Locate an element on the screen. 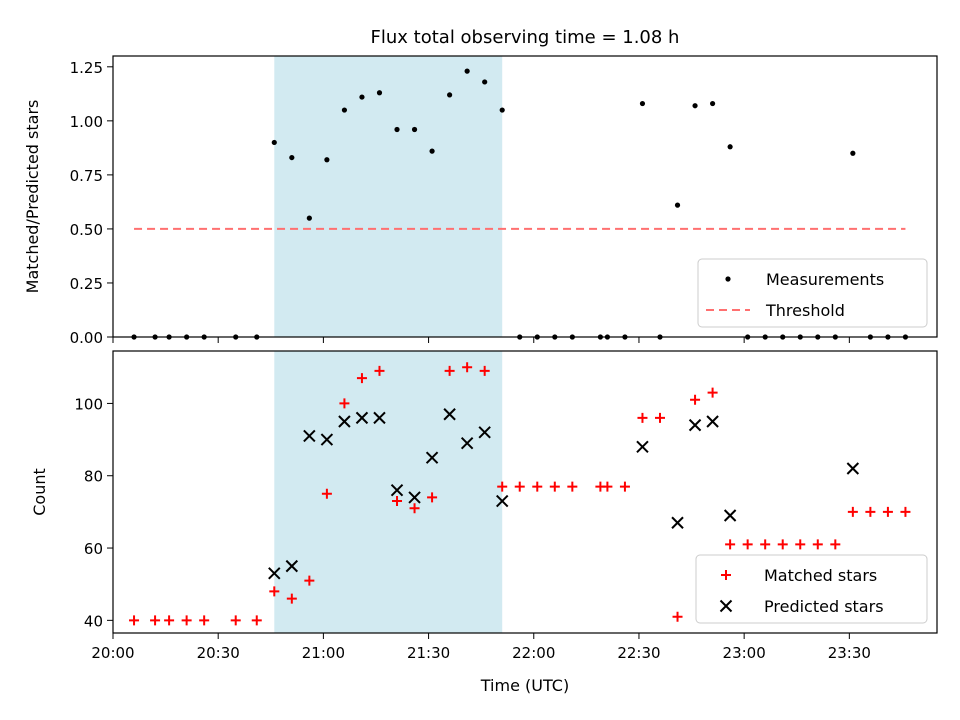 The image size is (960, 720). bottom-shaded-interval is located at coordinates (388, 492).